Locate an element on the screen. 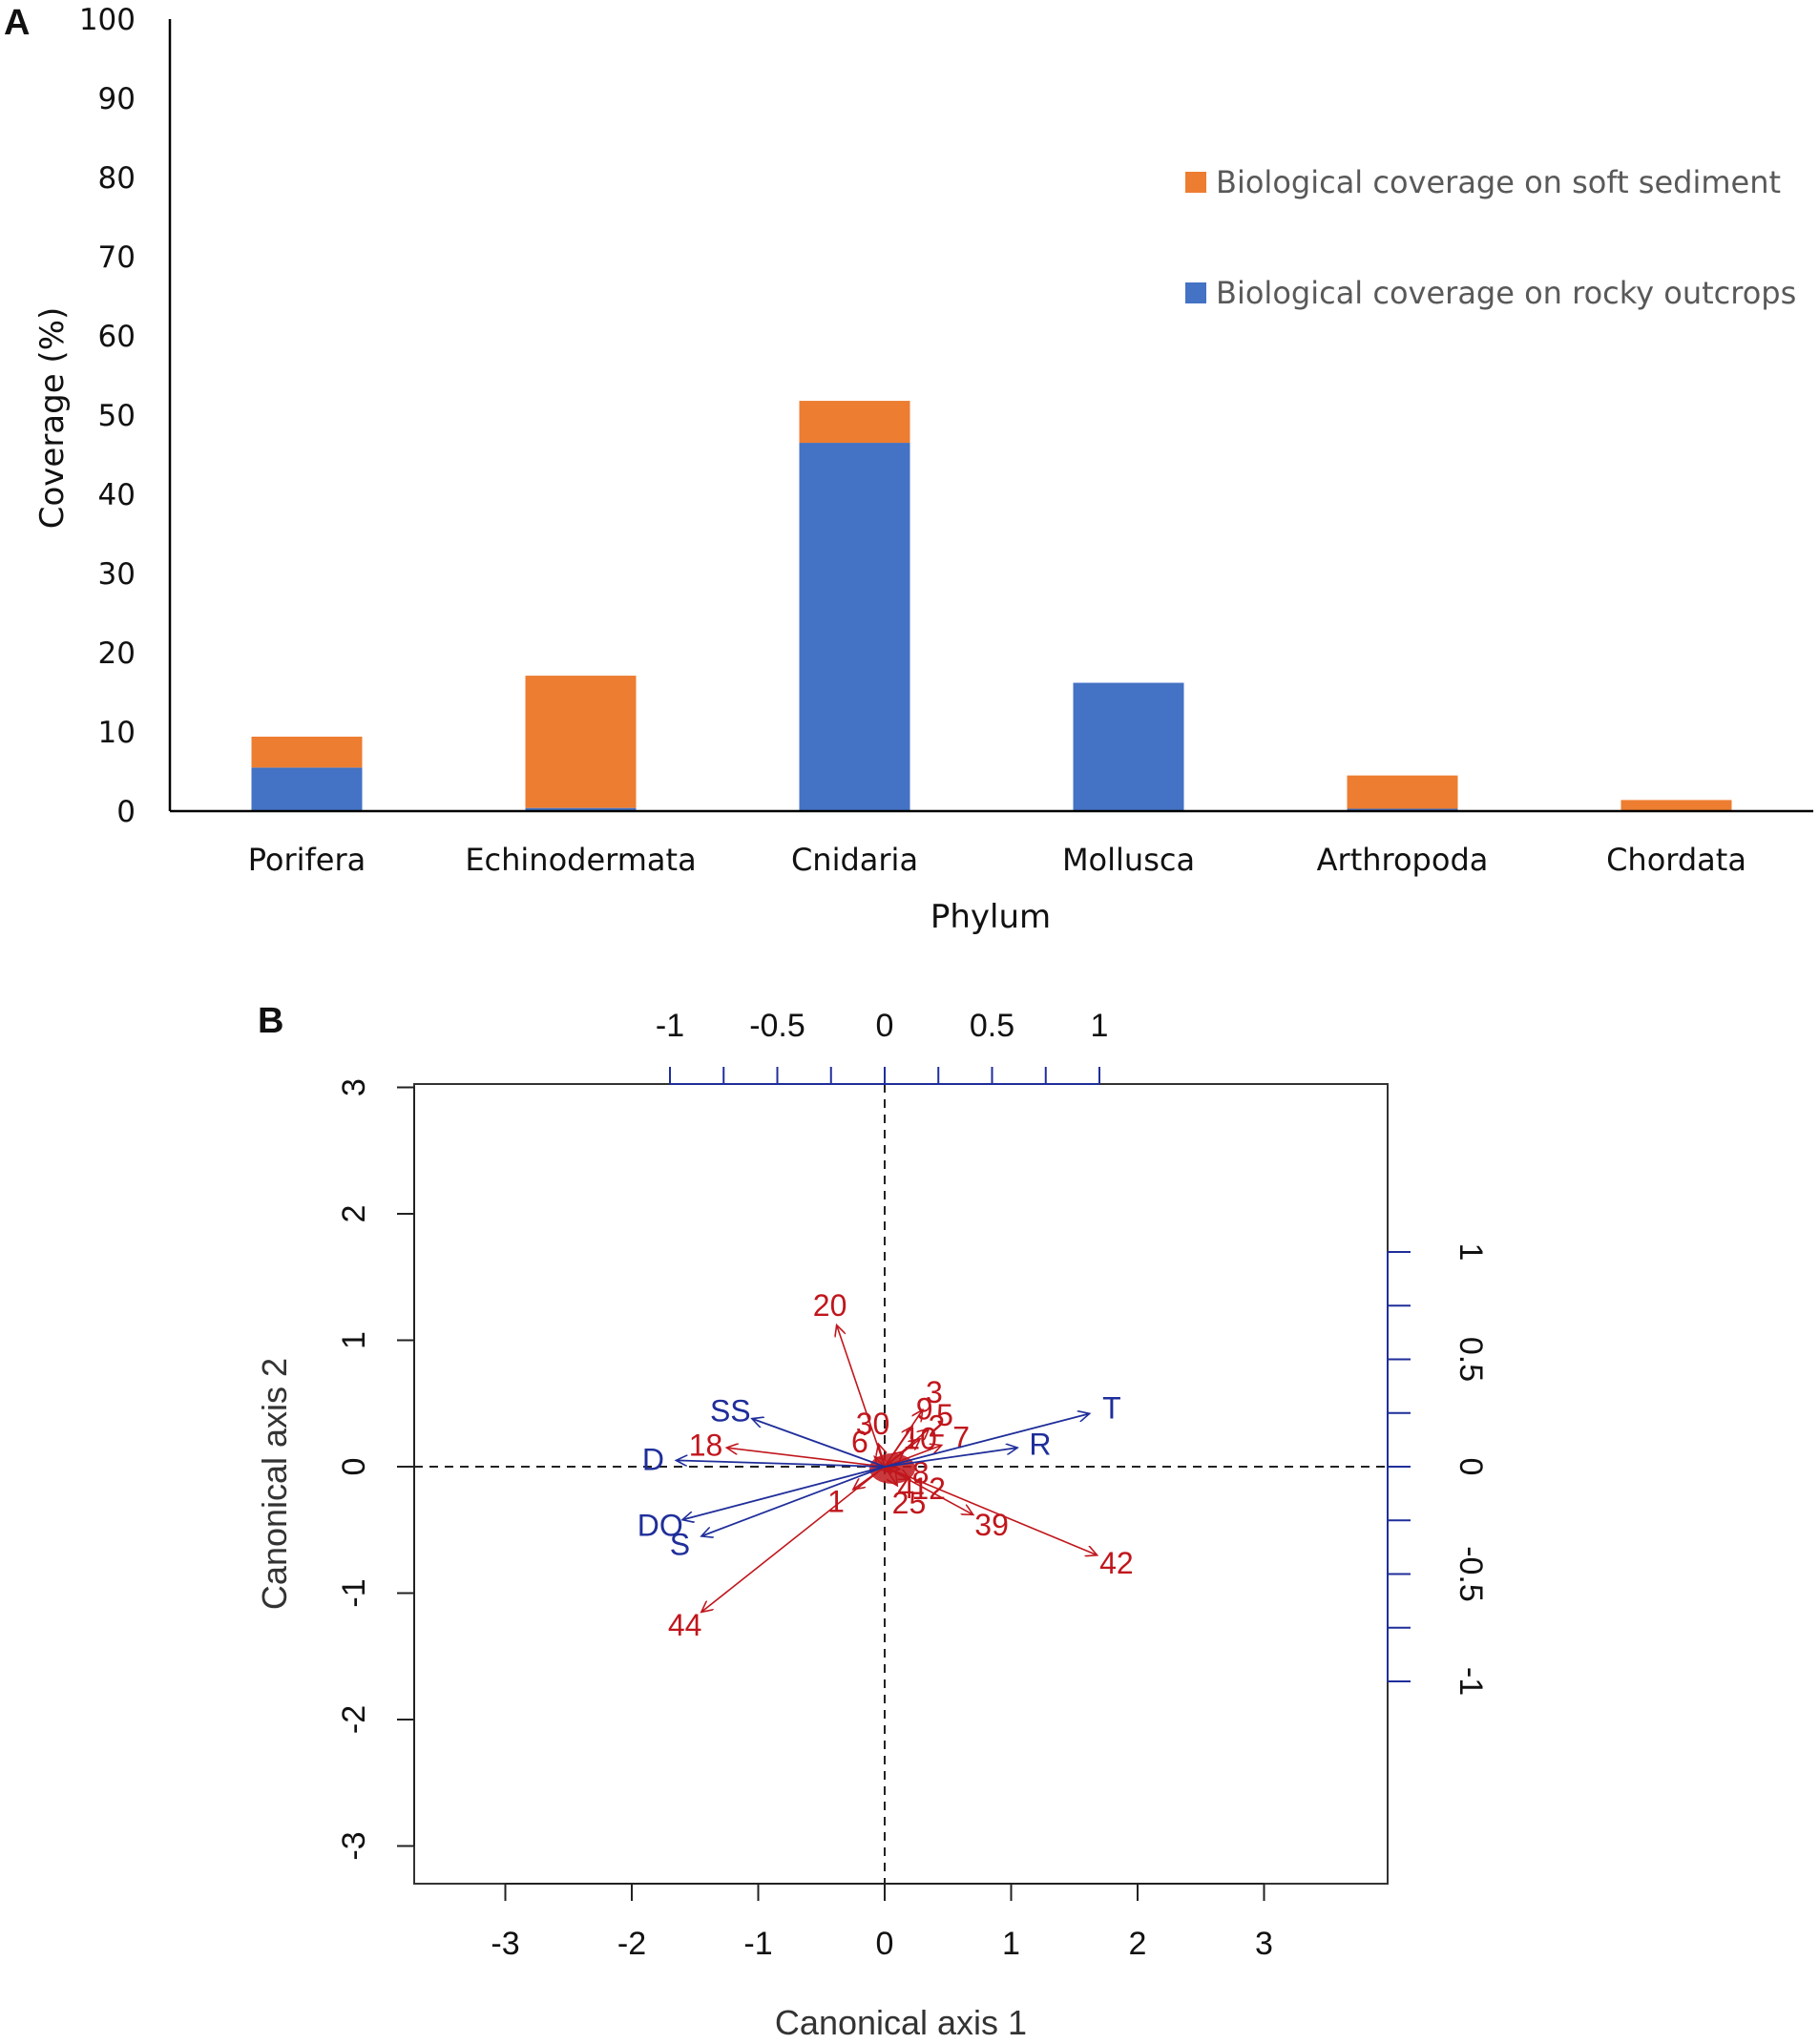  y-tick-label-40: 40 is located at coordinates (117, 495).